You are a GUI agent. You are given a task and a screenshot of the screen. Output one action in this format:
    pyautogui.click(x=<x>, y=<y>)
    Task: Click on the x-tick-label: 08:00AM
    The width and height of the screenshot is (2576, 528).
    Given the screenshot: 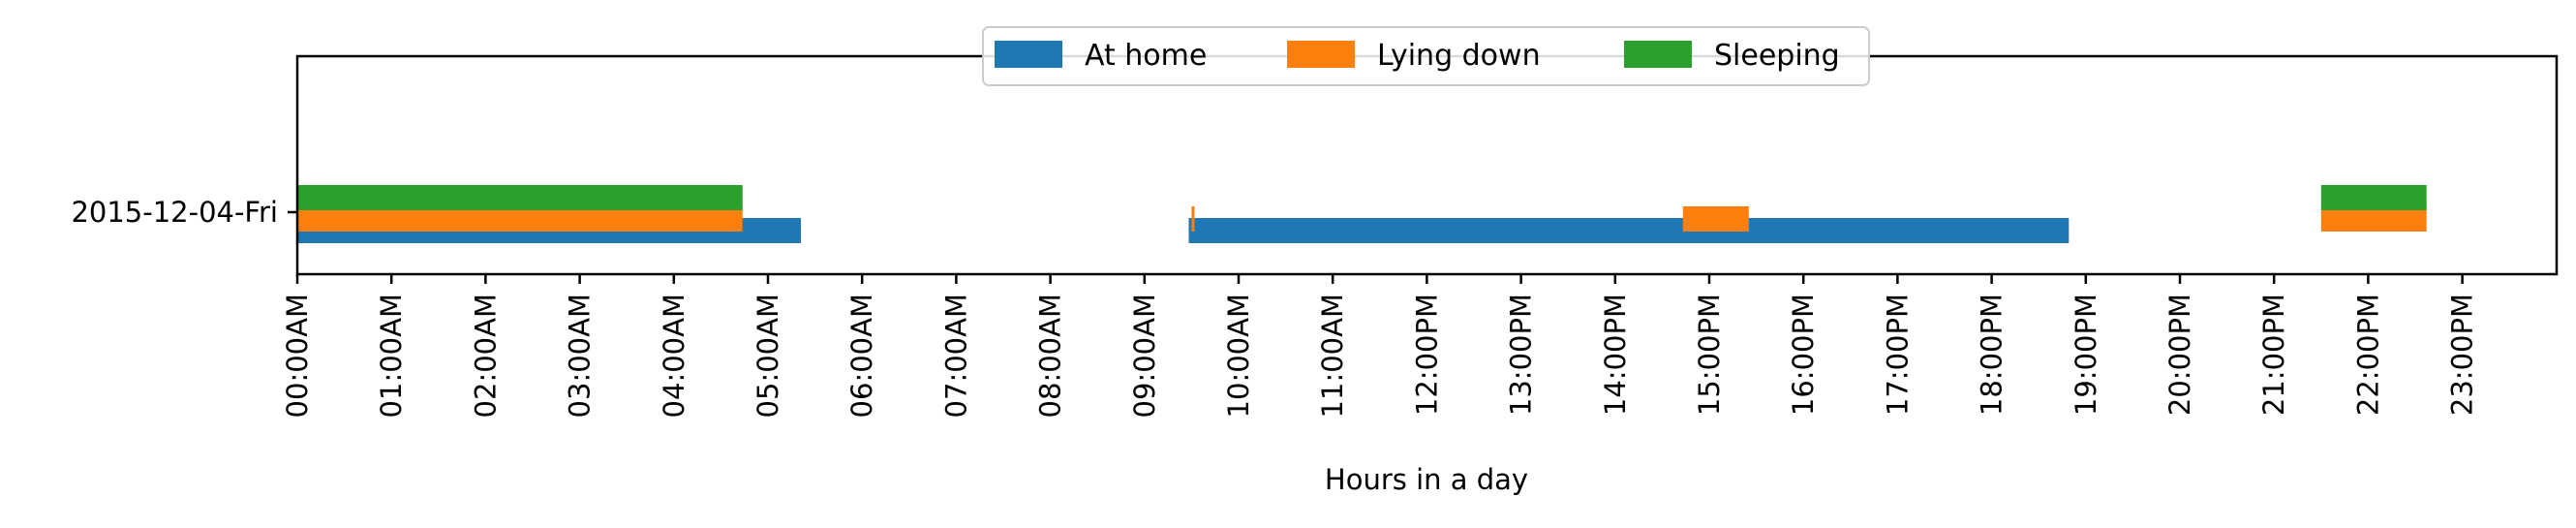 What is the action you would take?
    pyautogui.click(x=1050, y=356)
    